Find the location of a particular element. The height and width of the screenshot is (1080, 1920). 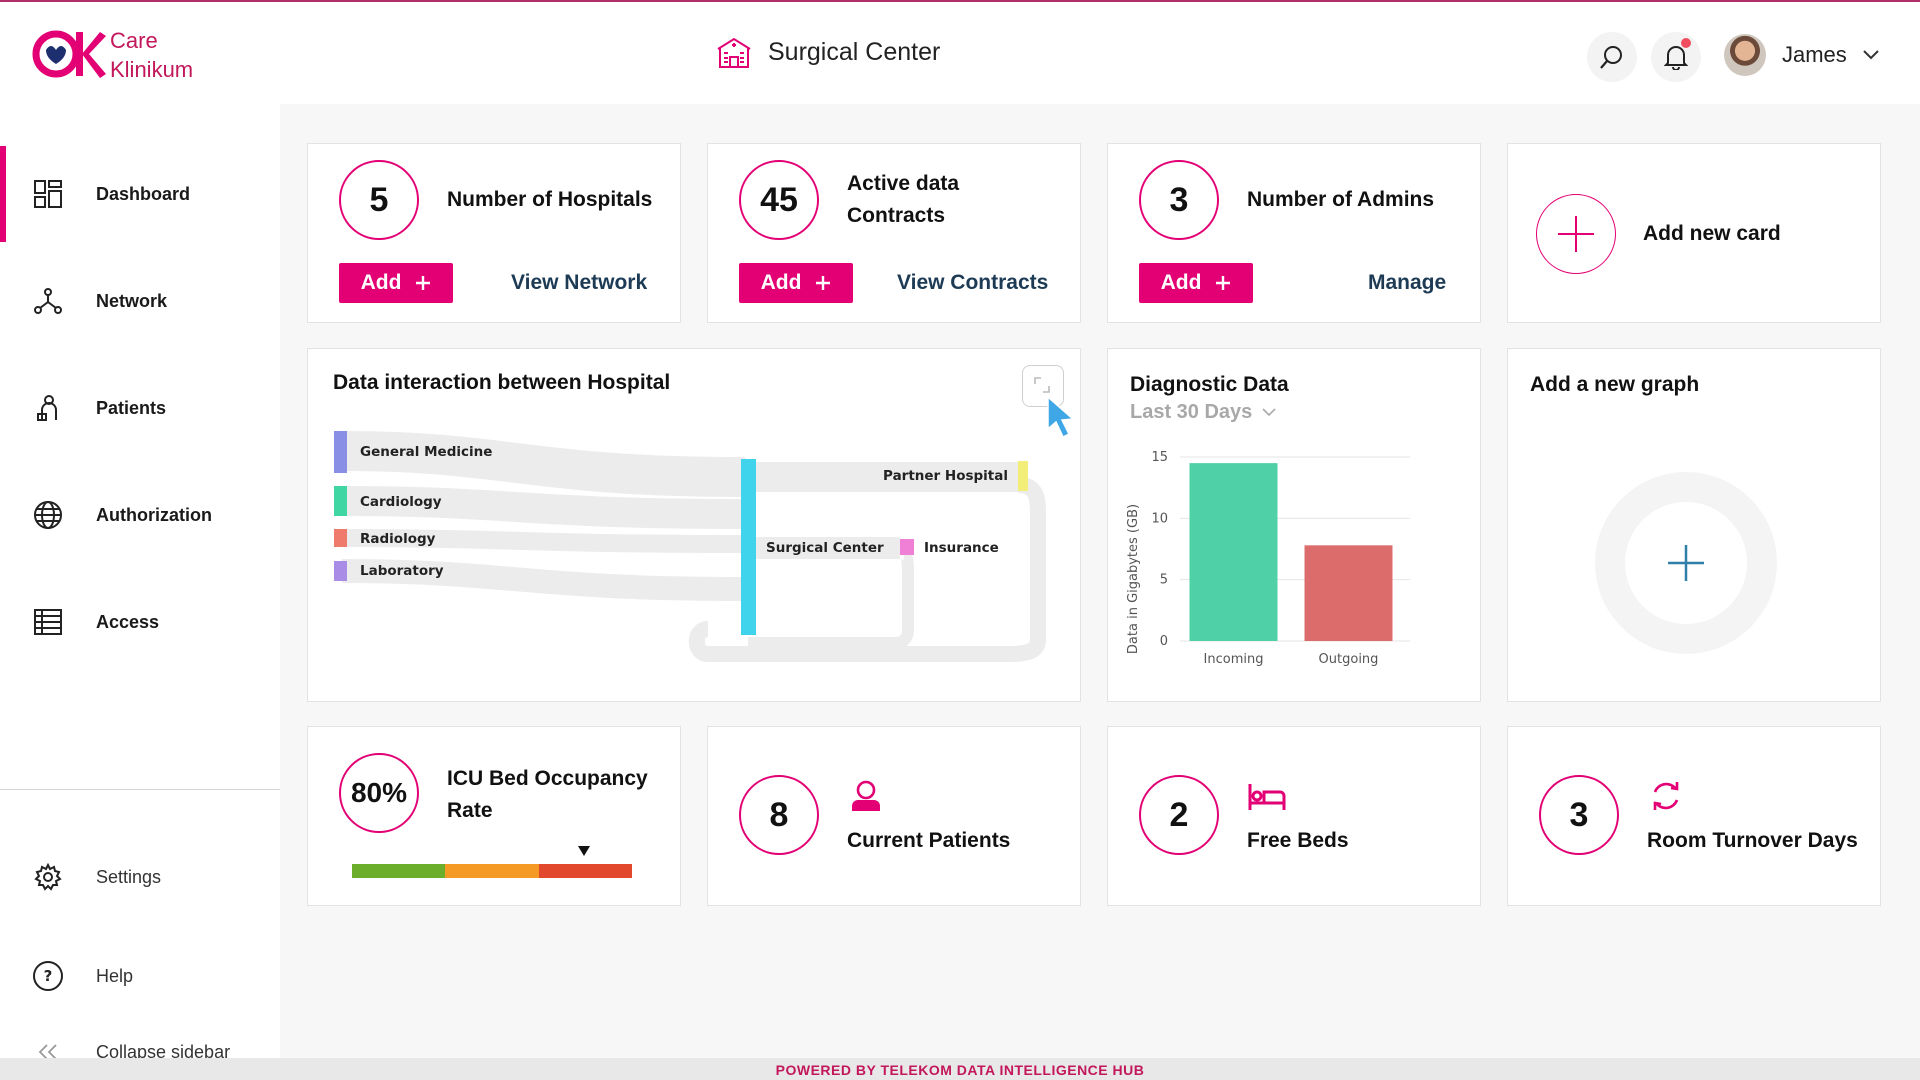

view-network-link: View Network is located at coordinates (579, 282).